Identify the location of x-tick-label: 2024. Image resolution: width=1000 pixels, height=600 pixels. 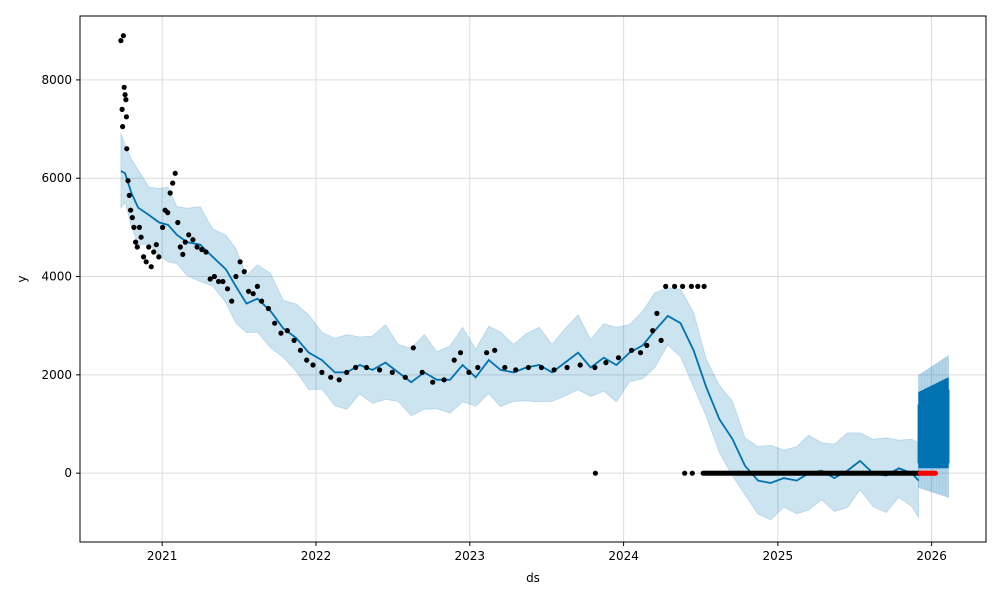
(623, 556).